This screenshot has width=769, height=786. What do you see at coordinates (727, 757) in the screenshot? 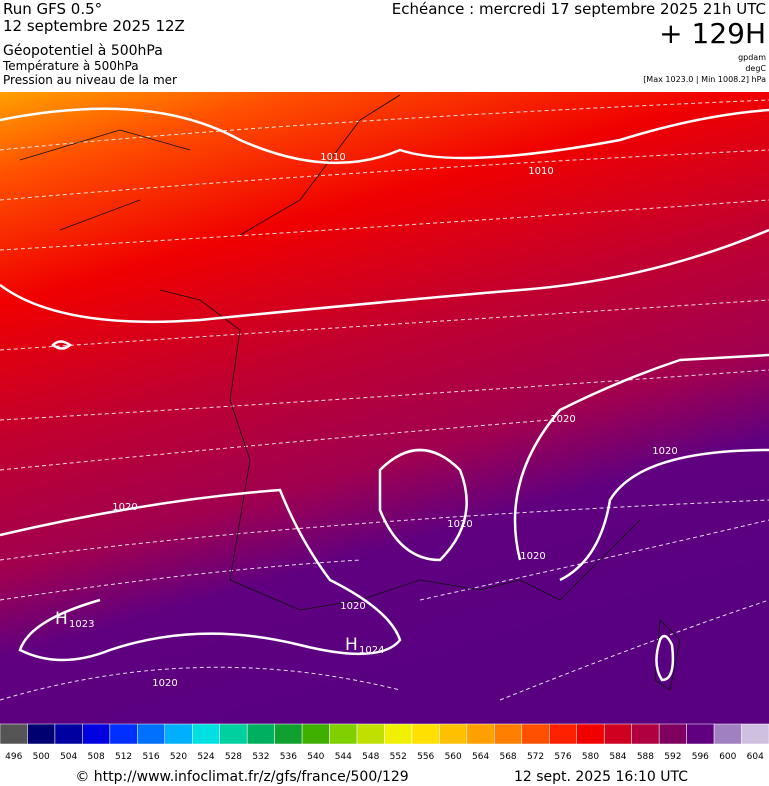
I see `legend-label: 600` at bounding box center [727, 757].